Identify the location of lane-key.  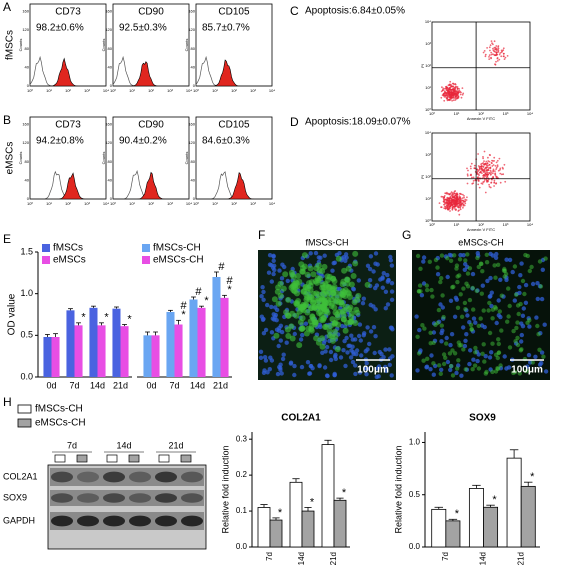
(112, 458).